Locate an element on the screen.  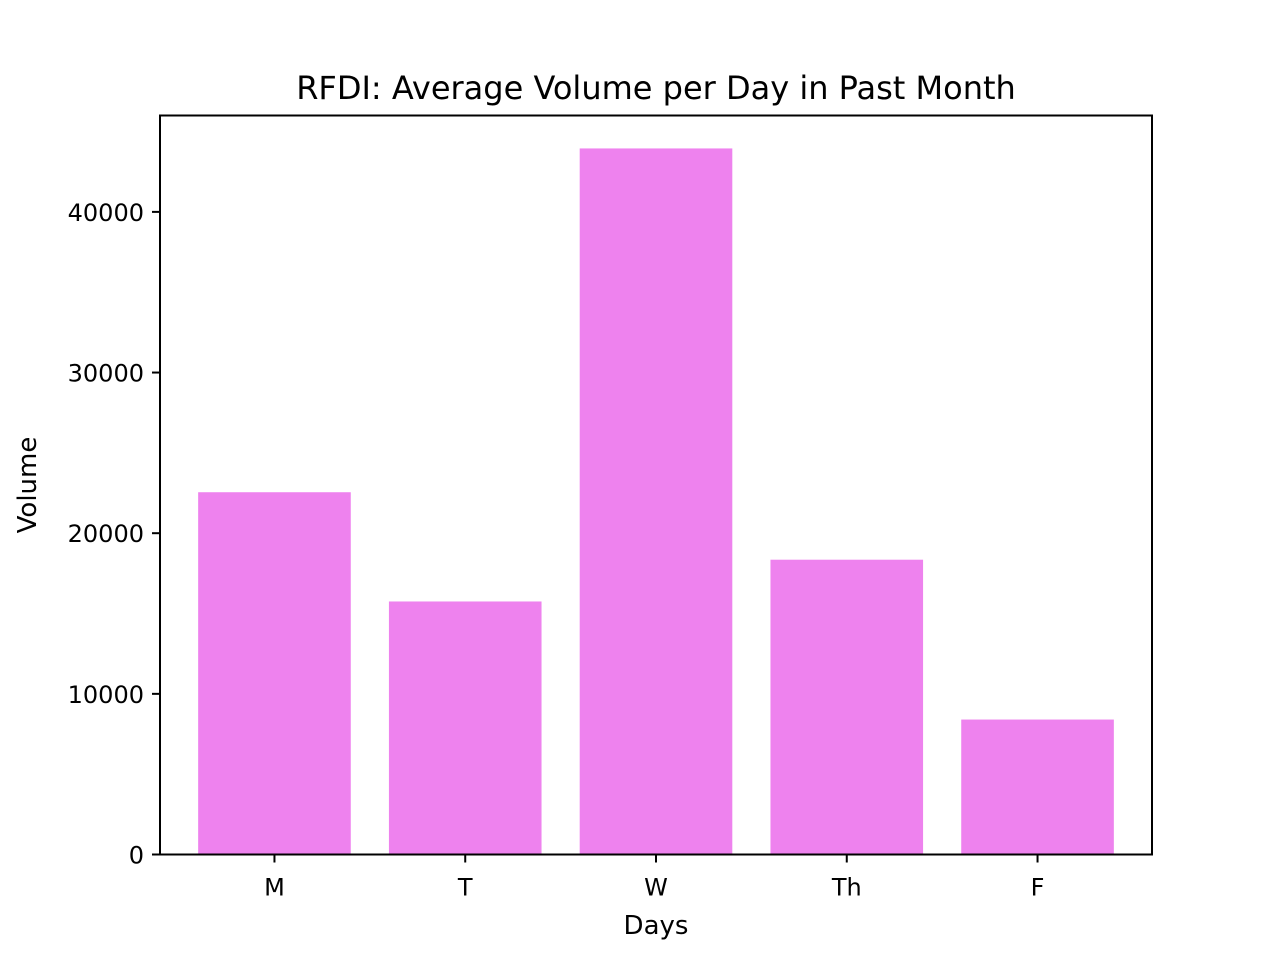
x-axis-ticks: M T W Th F is located at coordinates (654, 878).